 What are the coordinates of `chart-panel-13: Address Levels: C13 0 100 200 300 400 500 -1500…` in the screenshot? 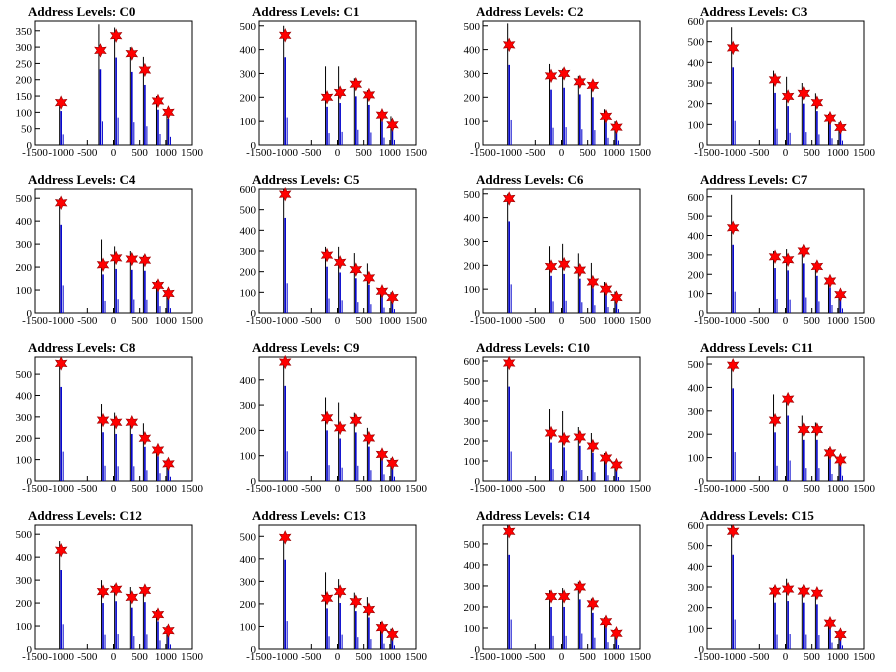 It's located at (336, 588).